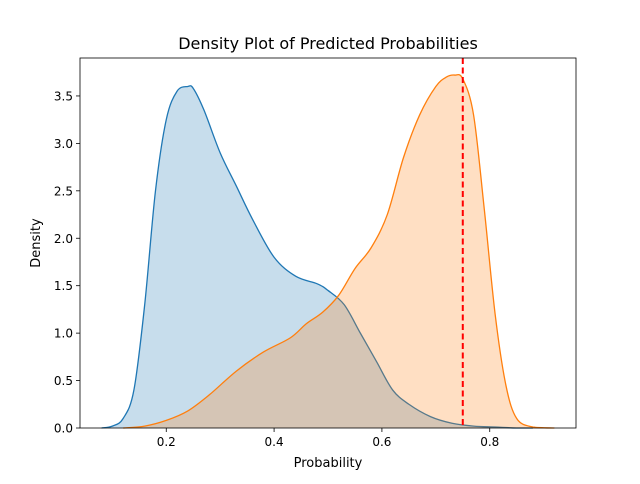 This screenshot has height=484, width=640. Describe the element at coordinates (63, 239) in the screenshot. I see `y-tick-label: 2.0` at that location.